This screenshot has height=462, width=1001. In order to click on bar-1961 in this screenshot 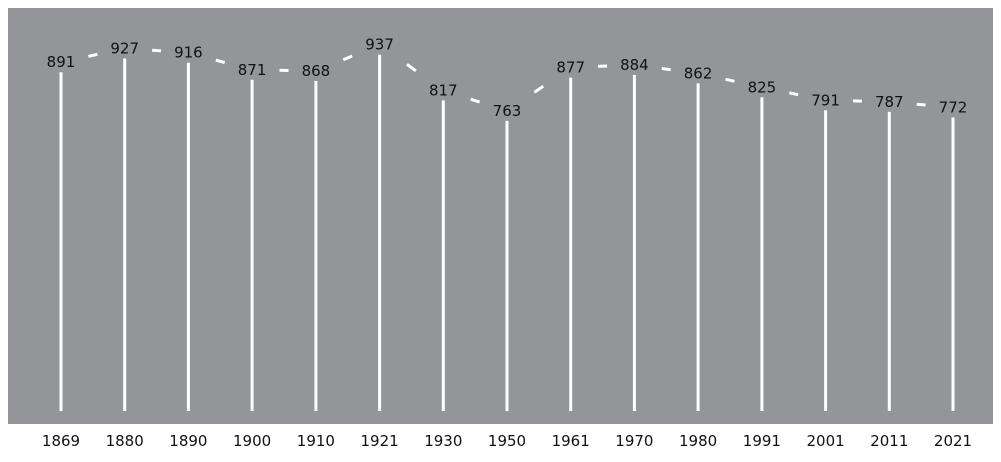, I will do `click(571, 244)`.